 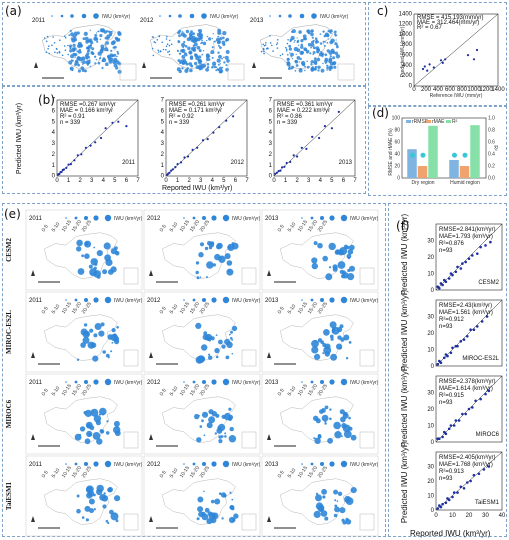 What do you see at coordinates (430, 334) in the screenshot?
I see `y-tick-label: 20` at bounding box center [430, 334].